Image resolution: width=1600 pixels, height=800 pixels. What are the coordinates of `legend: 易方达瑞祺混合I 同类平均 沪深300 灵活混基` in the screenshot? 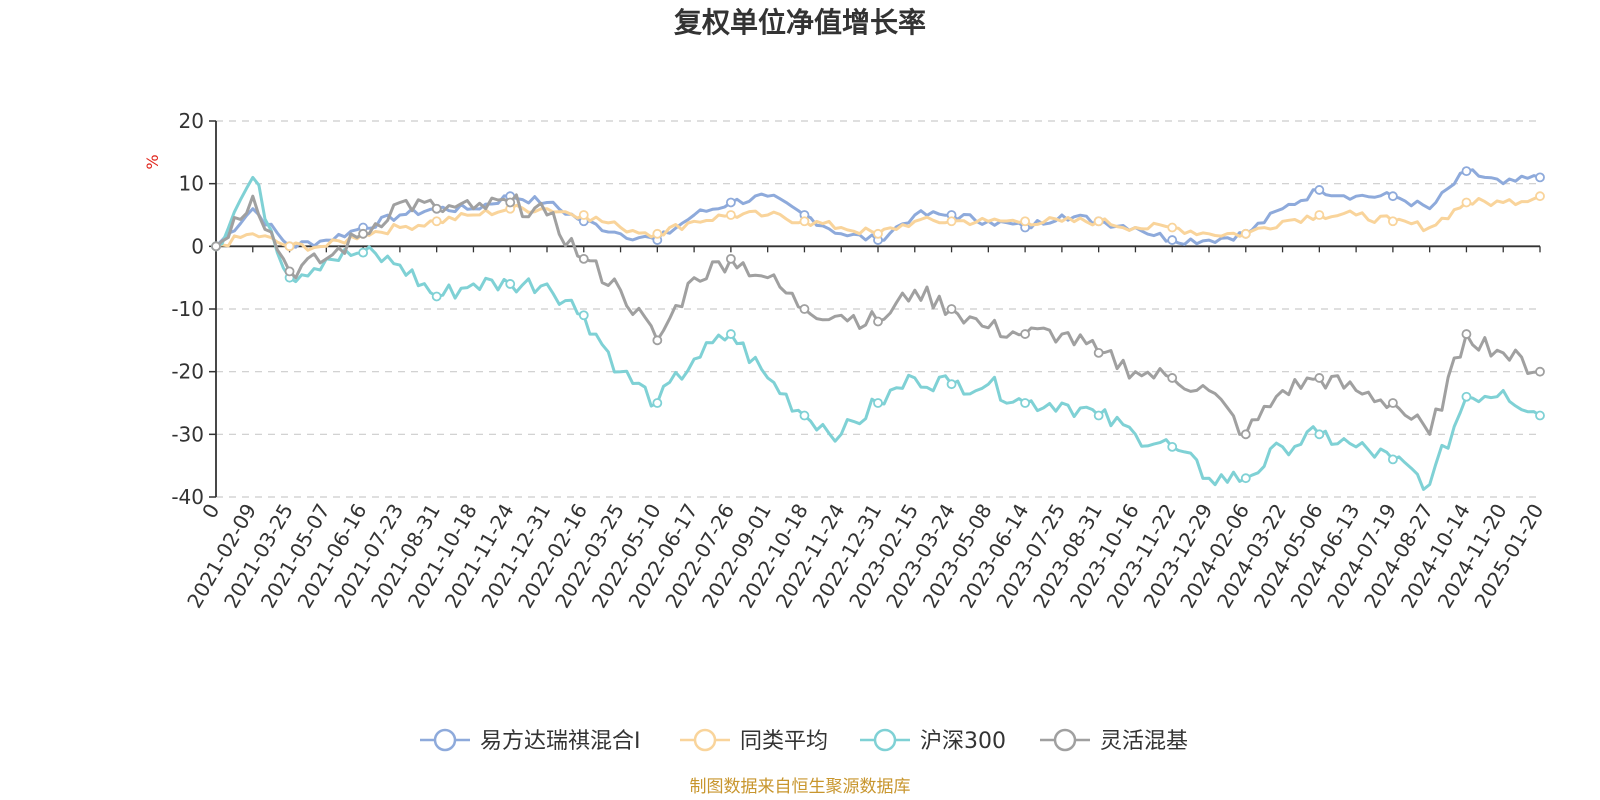 It's located at (804, 741).